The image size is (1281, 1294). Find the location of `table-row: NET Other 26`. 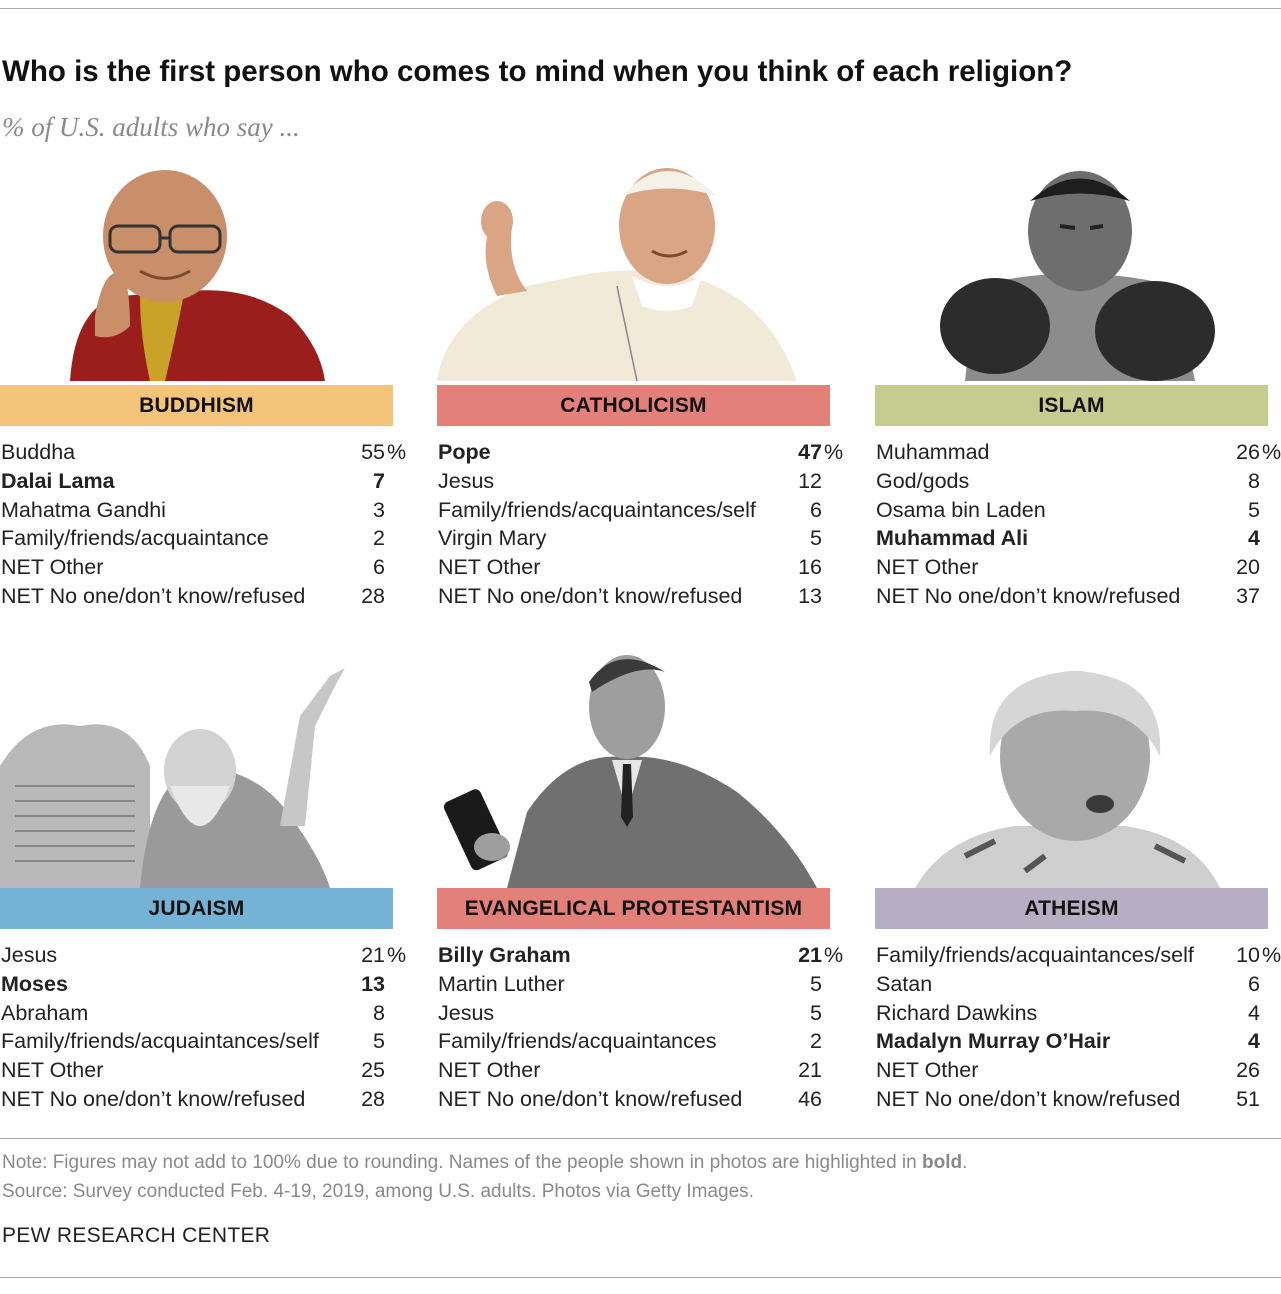

table-row: NET Other 26 is located at coordinates (1078, 1070).